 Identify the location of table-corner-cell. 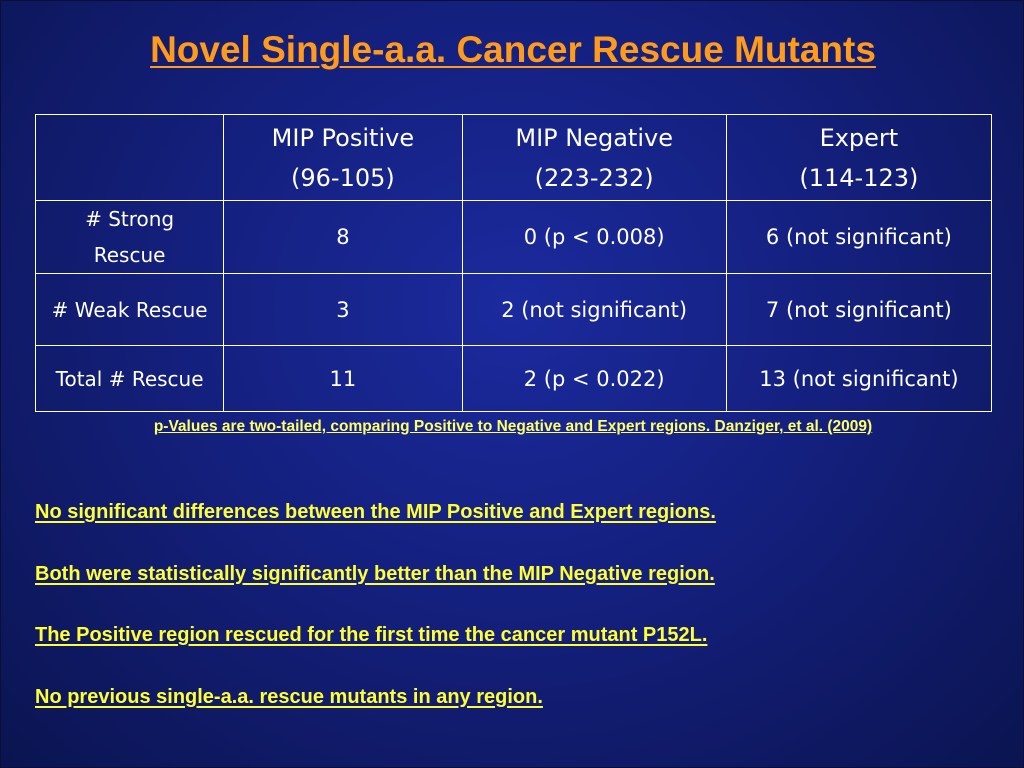
(129, 157).